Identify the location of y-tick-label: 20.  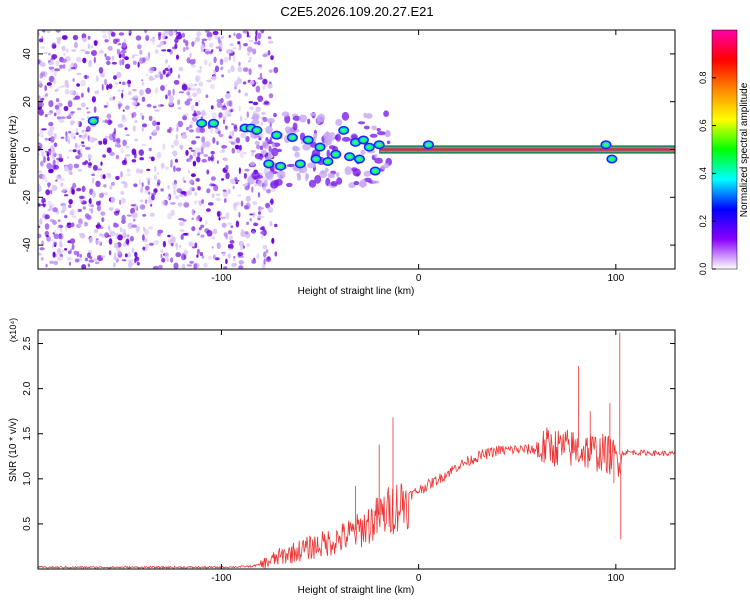
(27, 102).